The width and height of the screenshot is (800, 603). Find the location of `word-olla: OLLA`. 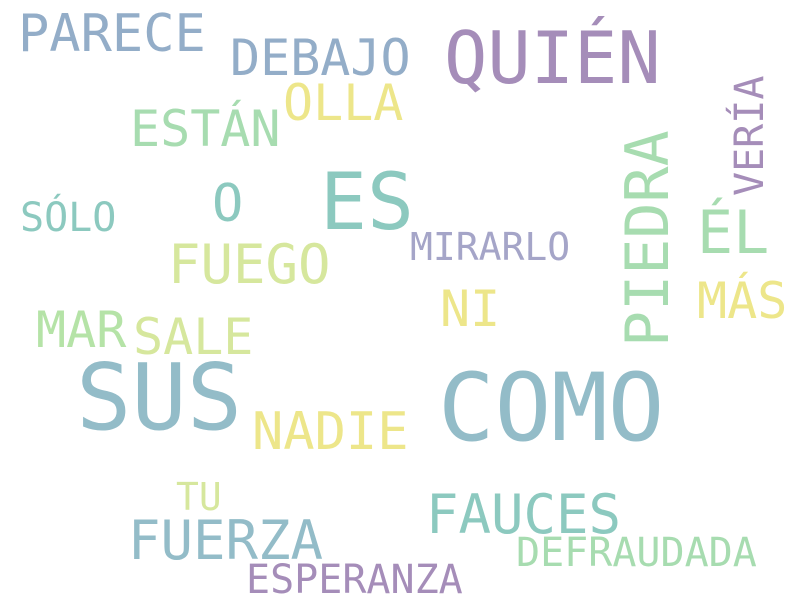

word-olla: OLLA is located at coordinates (343, 103).